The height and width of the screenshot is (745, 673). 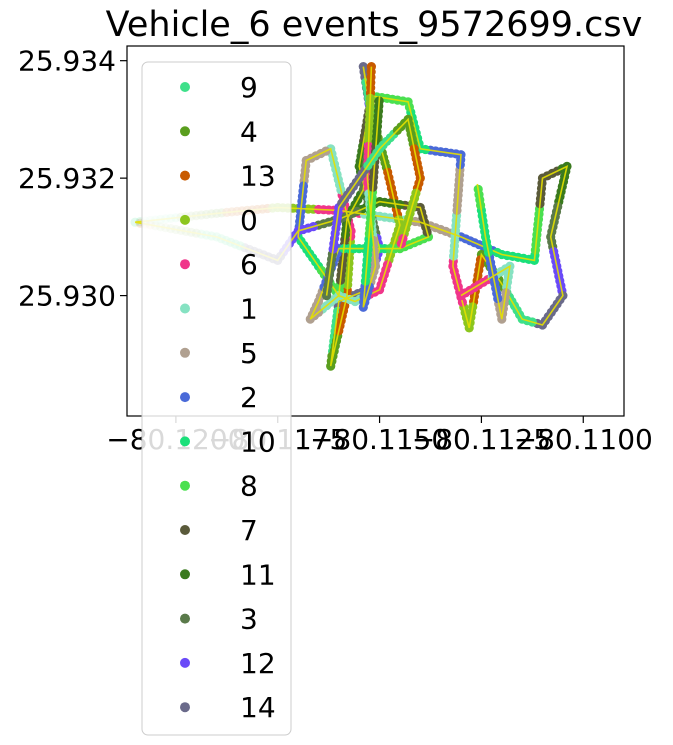 I want to click on legend-label: 8, so click(x=249, y=486).